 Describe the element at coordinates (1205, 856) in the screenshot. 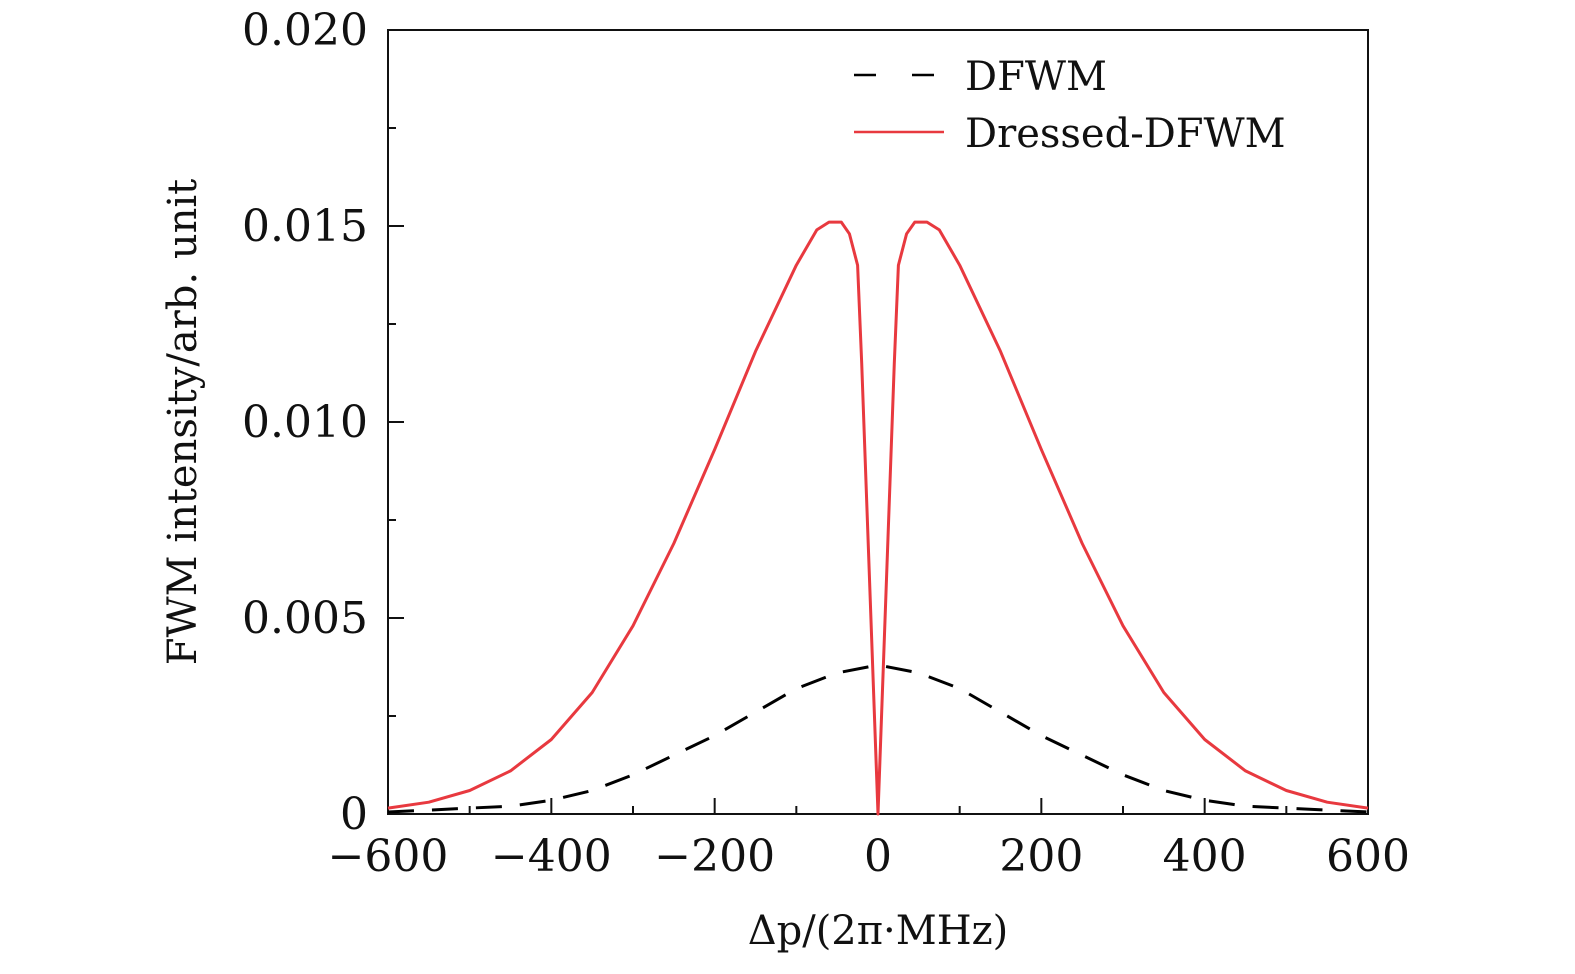

I see `x-tick-label: 400` at that location.